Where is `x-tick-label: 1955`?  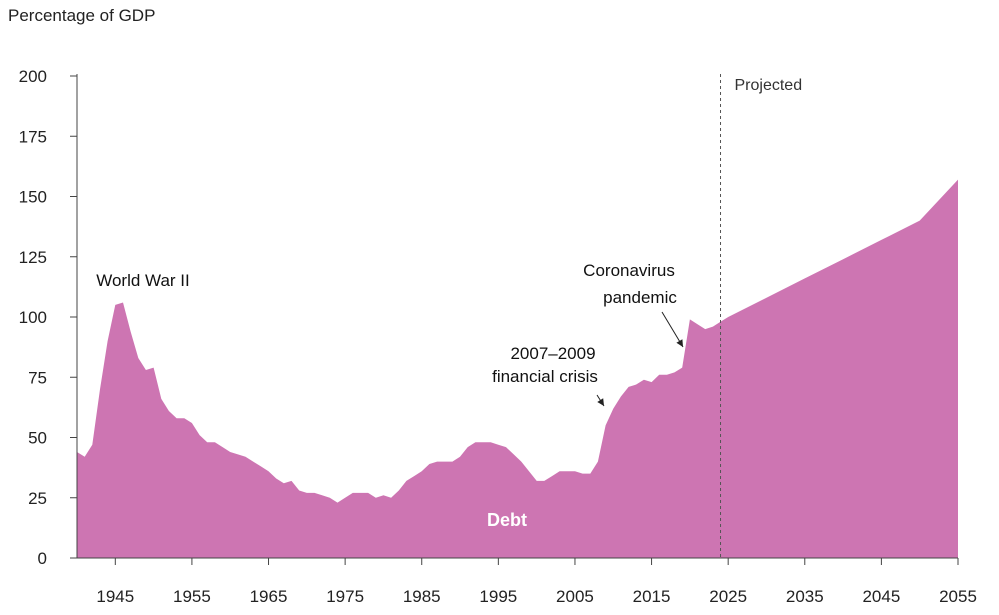 x-tick-label: 1955 is located at coordinates (192, 596).